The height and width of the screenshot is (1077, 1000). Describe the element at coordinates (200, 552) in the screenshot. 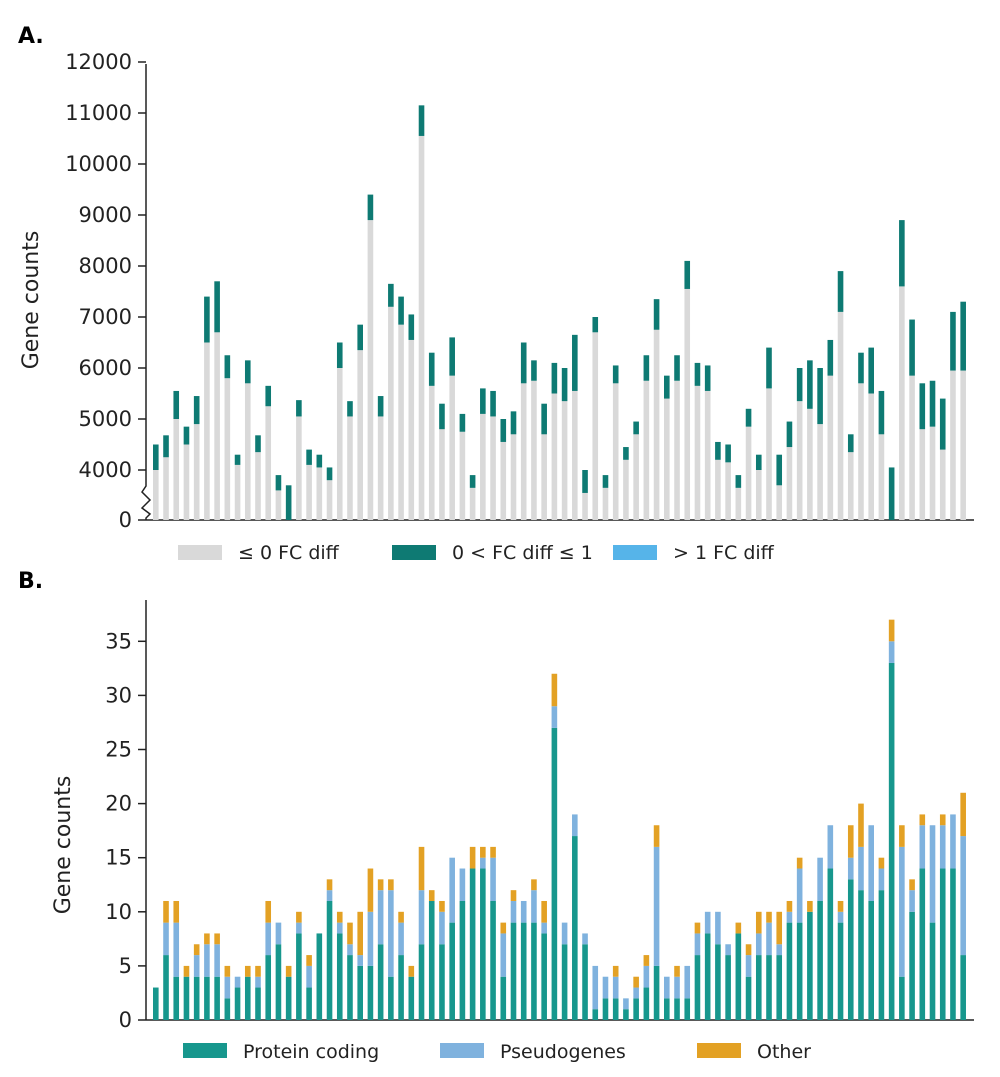

I see `legend-swatch-a` at that location.